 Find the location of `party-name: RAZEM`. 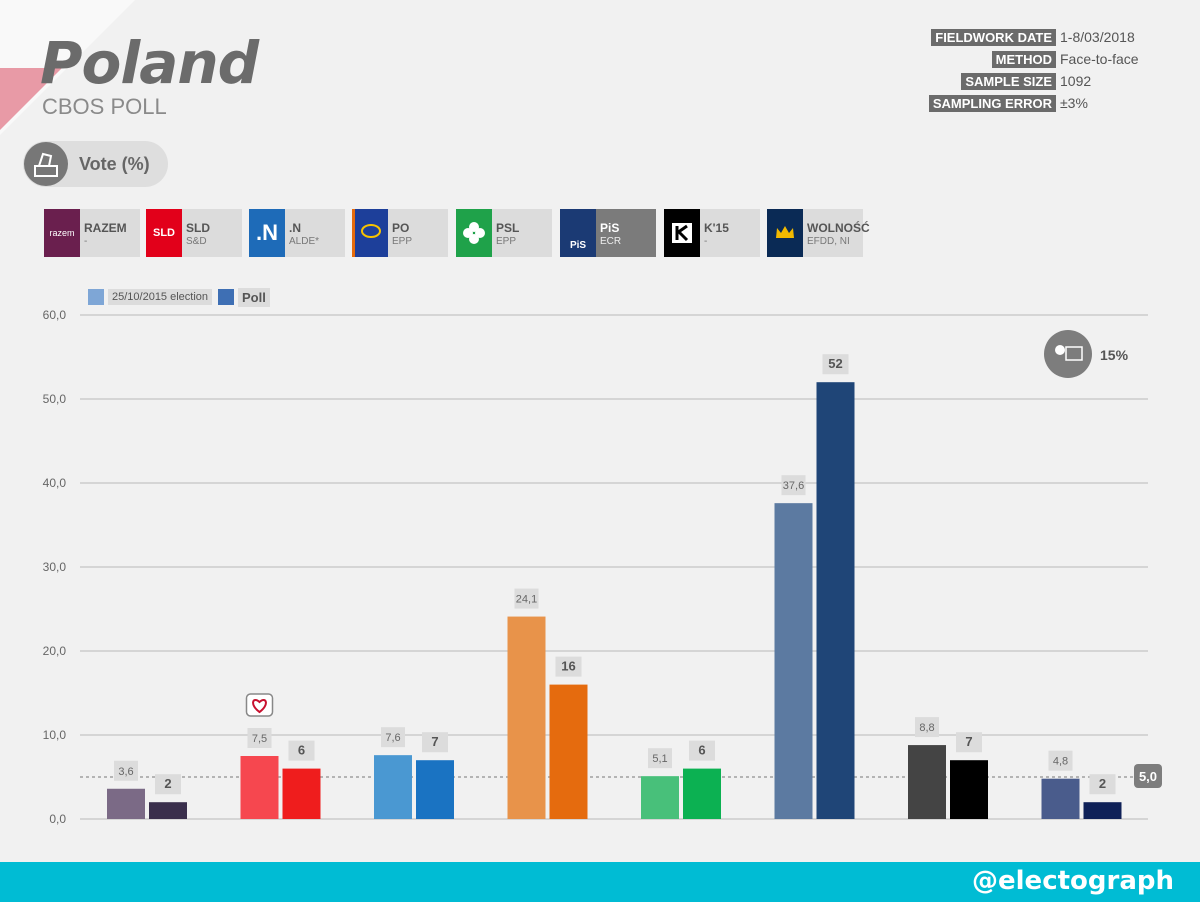

party-name: RAZEM is located at coordinates (105, 228).